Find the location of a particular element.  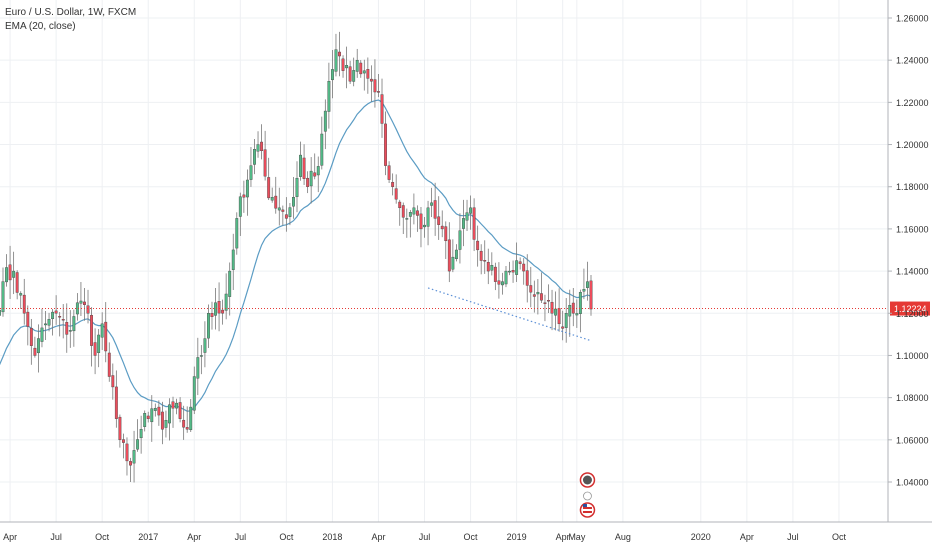

event-markers is located at coordinates (587, 495).